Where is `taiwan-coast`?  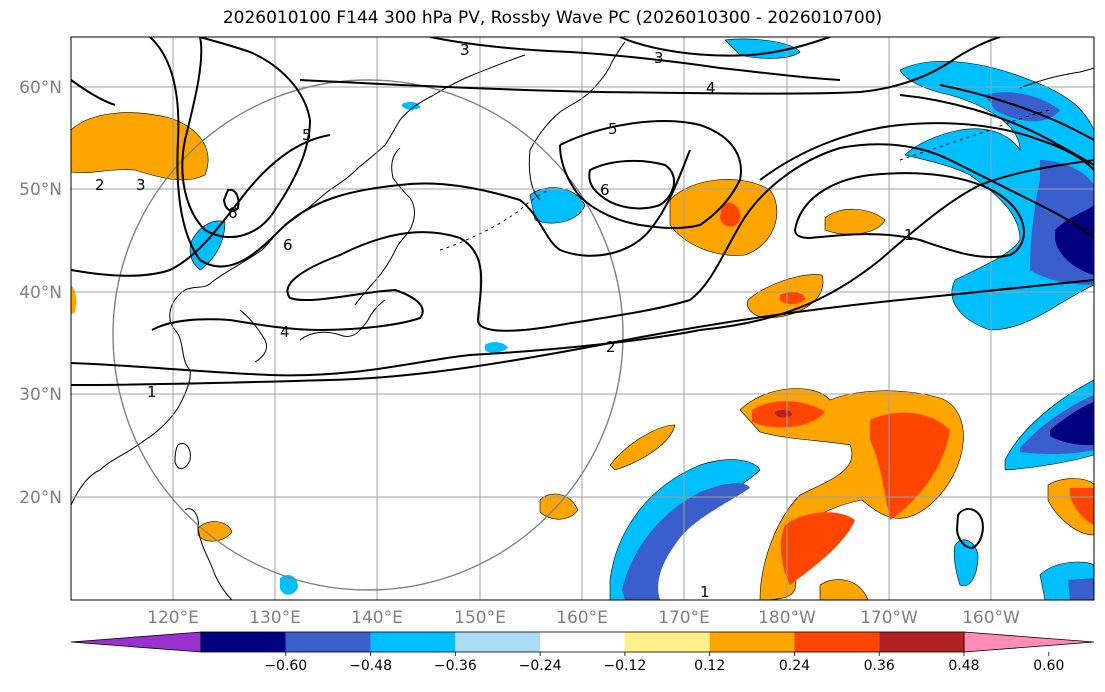 taiwan-coast is located at coordinates (182, 456).